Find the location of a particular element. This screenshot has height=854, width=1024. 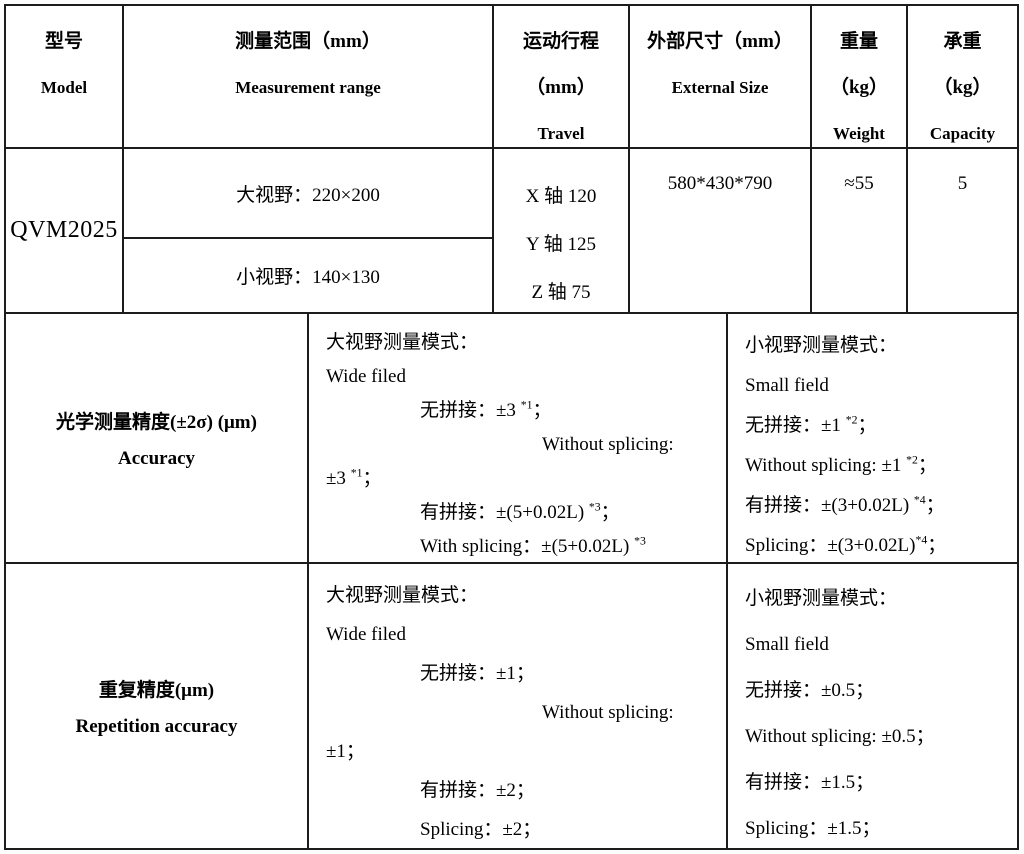

spec-line: Splicing：±1.5； is located at coordinates (813, 828).